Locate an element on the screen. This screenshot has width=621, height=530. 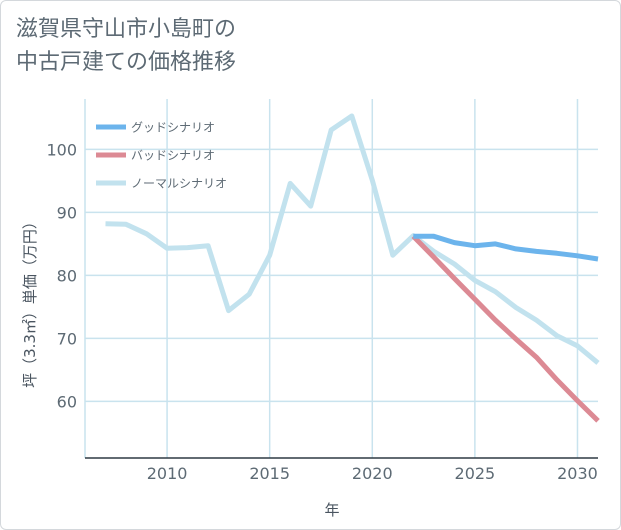
x-tick-label-2025: 2025 is located at coordinates (475, 473).